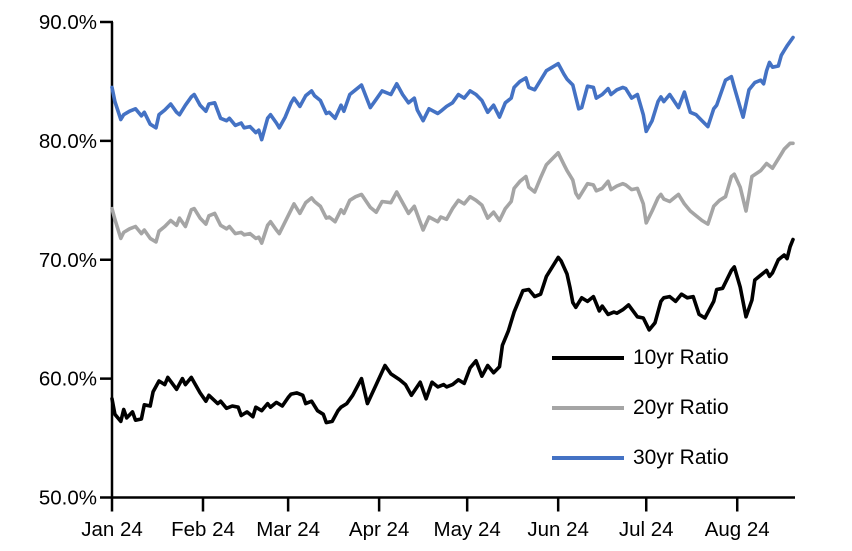 The image size is (852, 551). I want to click on y-axis-tick-label: 50.0%, so click(68, 498).